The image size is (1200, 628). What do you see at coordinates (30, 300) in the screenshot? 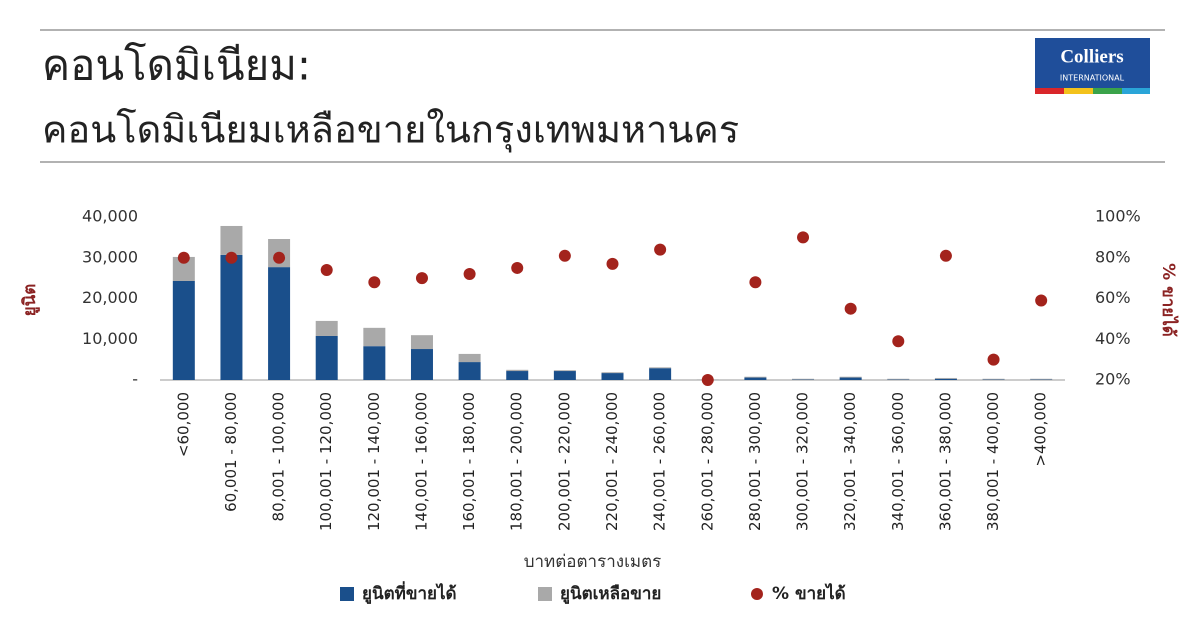
I see `y-axis-title: ยูนิต` at bounding box center [30, 300].